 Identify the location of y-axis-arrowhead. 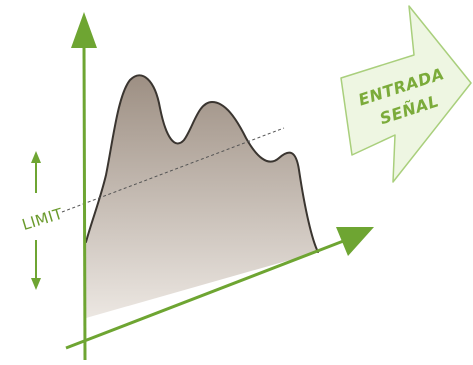
(84, 30).